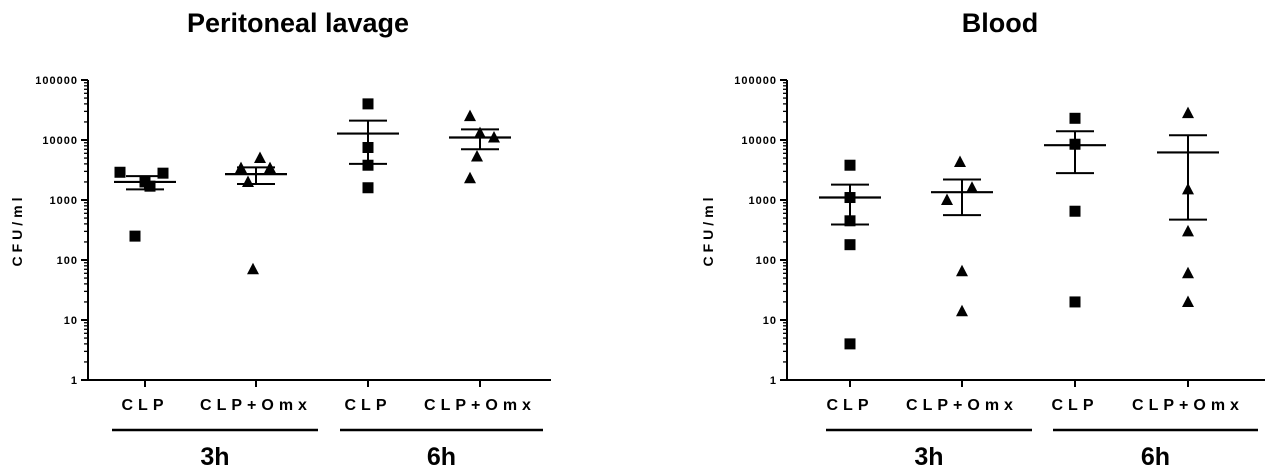 The image size is (1265, 474). Describe the element at coordinates (1000, 23) in the screenshot. I see `chart-title: Blood` at that location.